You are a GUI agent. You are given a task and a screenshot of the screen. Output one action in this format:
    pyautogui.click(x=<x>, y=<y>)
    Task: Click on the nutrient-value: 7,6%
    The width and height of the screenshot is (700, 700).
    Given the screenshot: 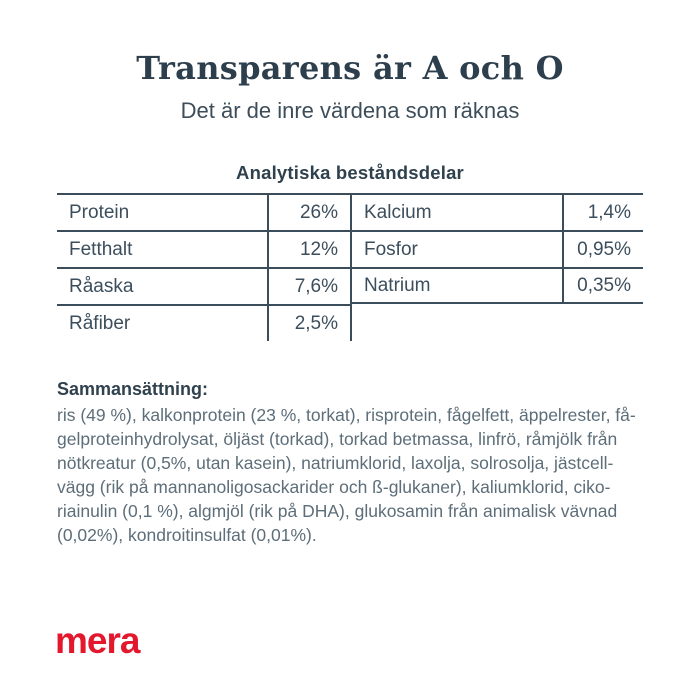 What is the action you would take?
    pyautogui.click(x=309, y=286)
    